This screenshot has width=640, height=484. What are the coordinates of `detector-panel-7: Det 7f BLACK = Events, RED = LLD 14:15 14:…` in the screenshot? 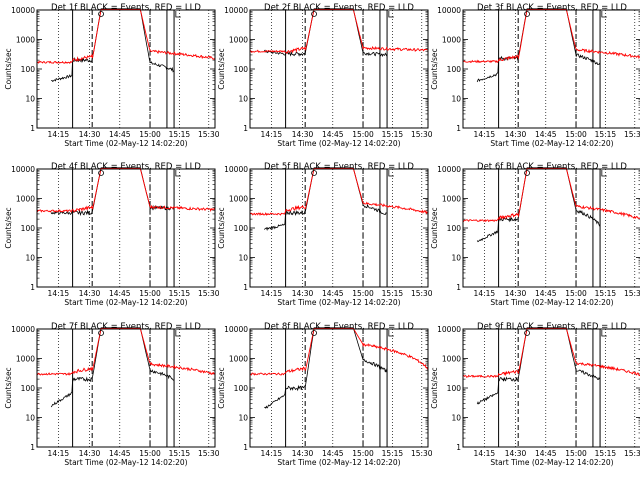 It's located at (112, 394).